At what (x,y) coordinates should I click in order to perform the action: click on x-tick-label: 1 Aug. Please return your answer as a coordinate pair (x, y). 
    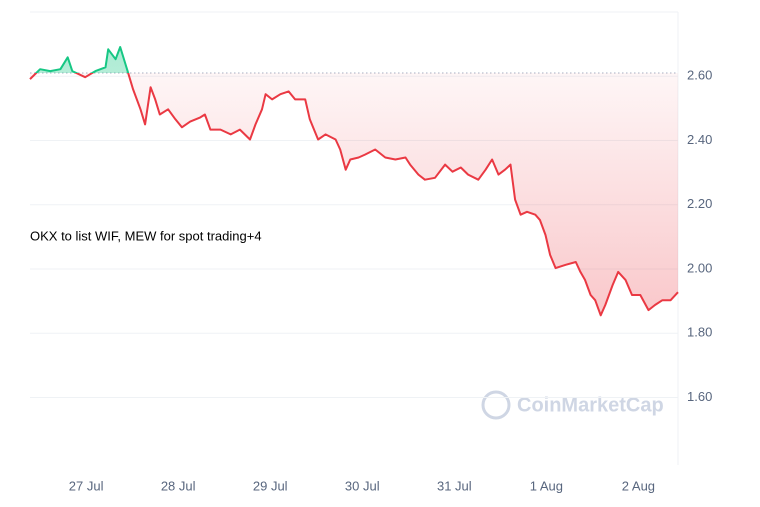
    Looking at the image, I should click on (546, 485).